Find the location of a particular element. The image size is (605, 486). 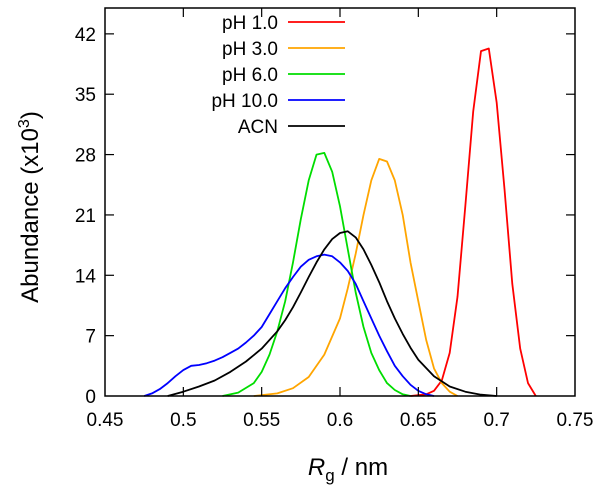

legend-label-1: pH 3.0 is located at coordinates (250, 49).